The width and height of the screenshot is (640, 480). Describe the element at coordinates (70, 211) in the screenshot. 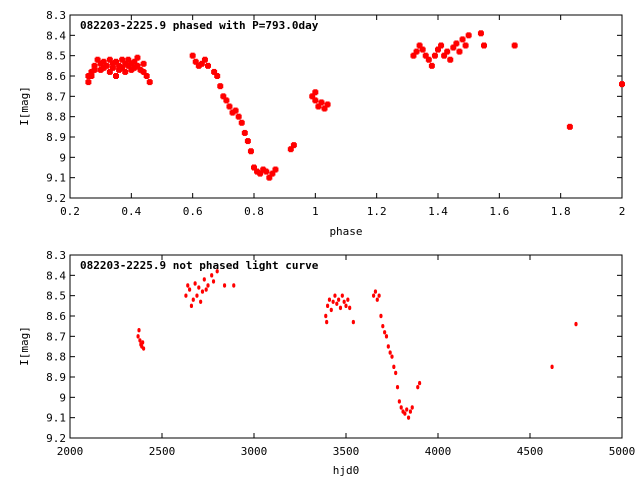

I see `x-tick-label: 0.2` at that location.